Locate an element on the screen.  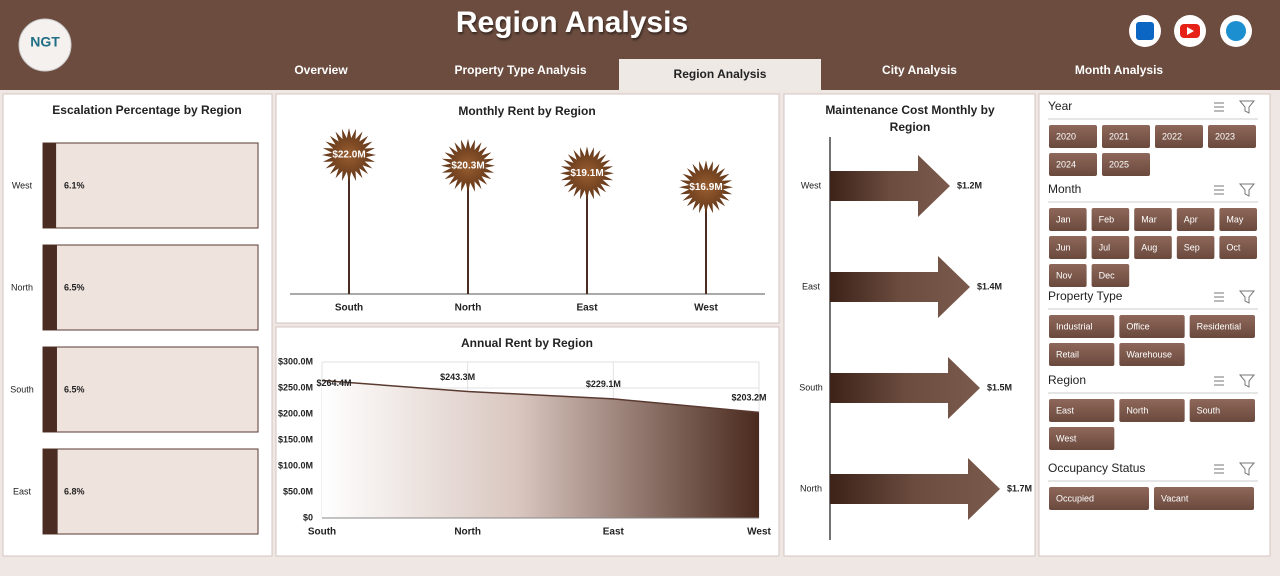
x-tick-label: North is located at coordinates (467, 532).